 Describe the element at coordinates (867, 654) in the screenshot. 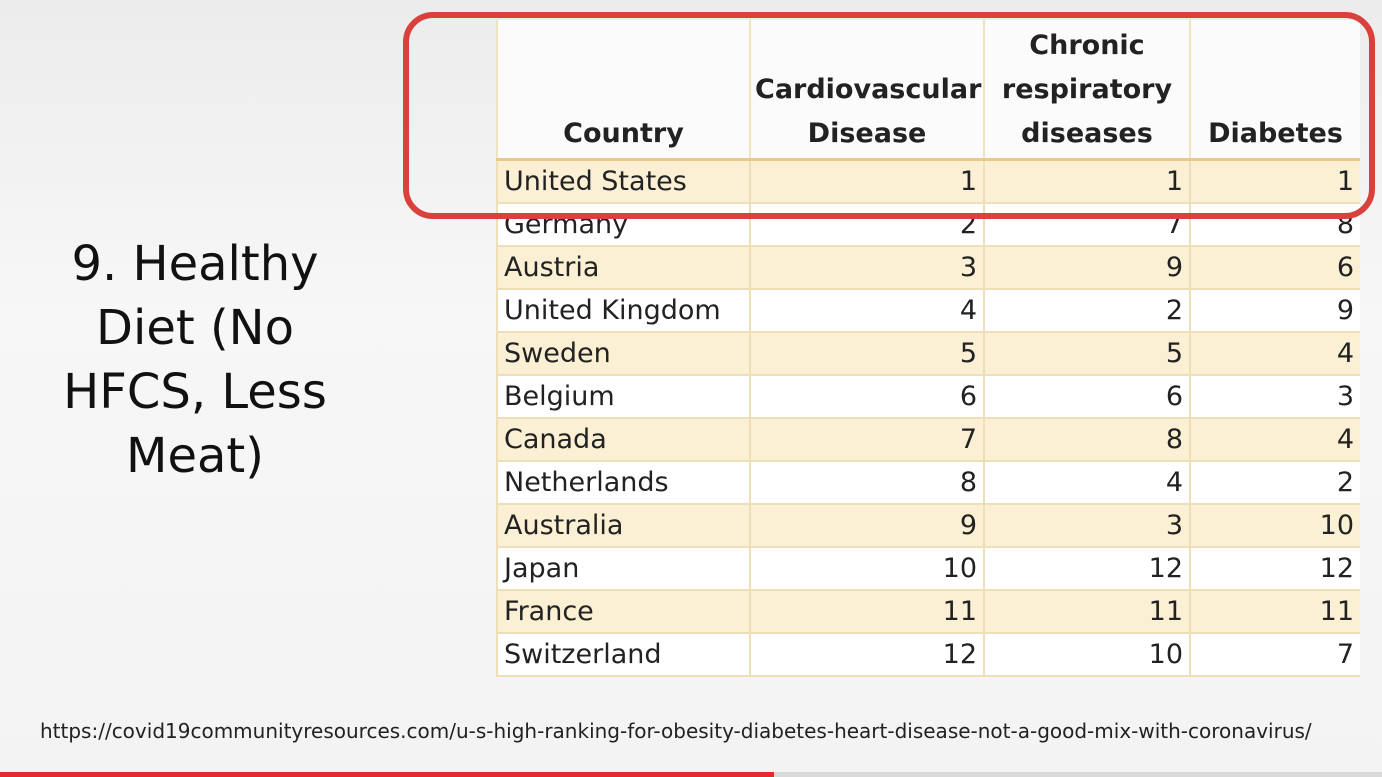

I see `cell-cardiovascular-rank: 12` at that location.